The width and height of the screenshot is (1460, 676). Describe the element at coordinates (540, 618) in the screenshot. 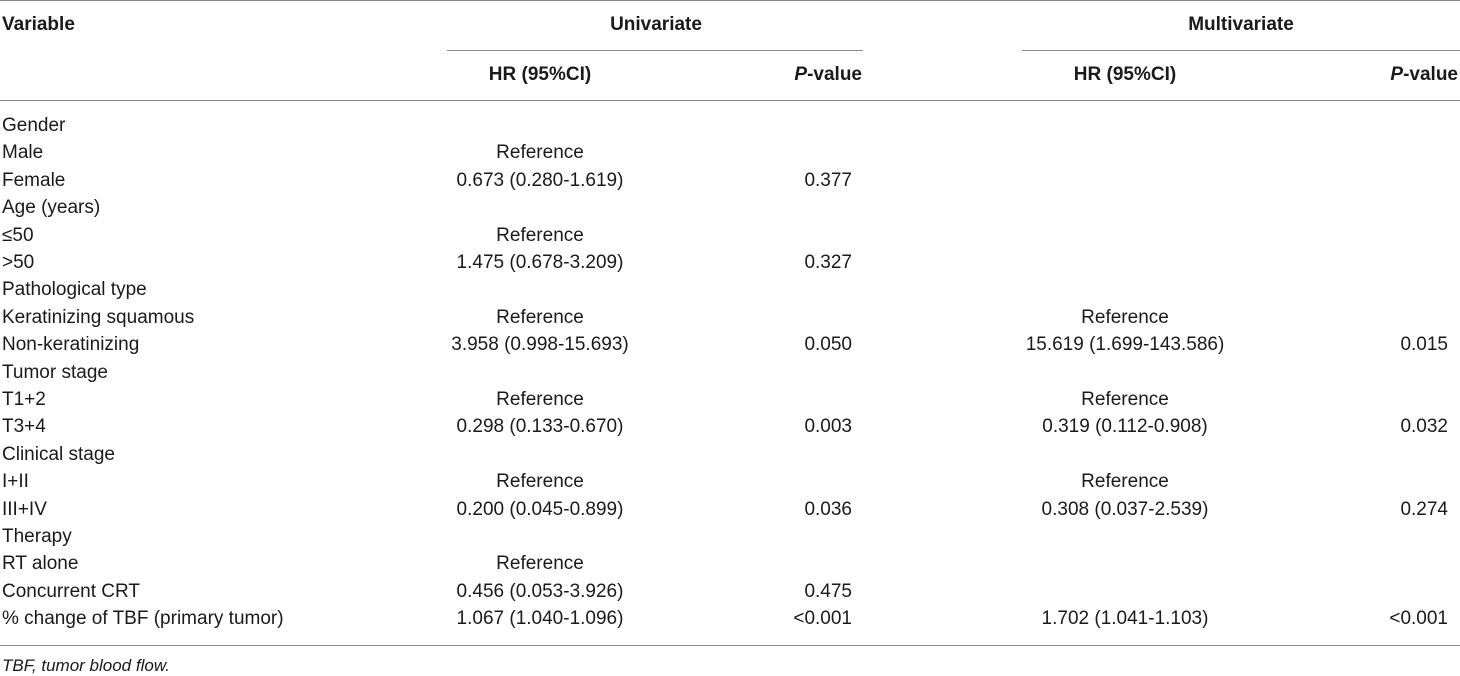

I see `cell-uni-hr: 1.067 (1.040-1.096)` at that location.